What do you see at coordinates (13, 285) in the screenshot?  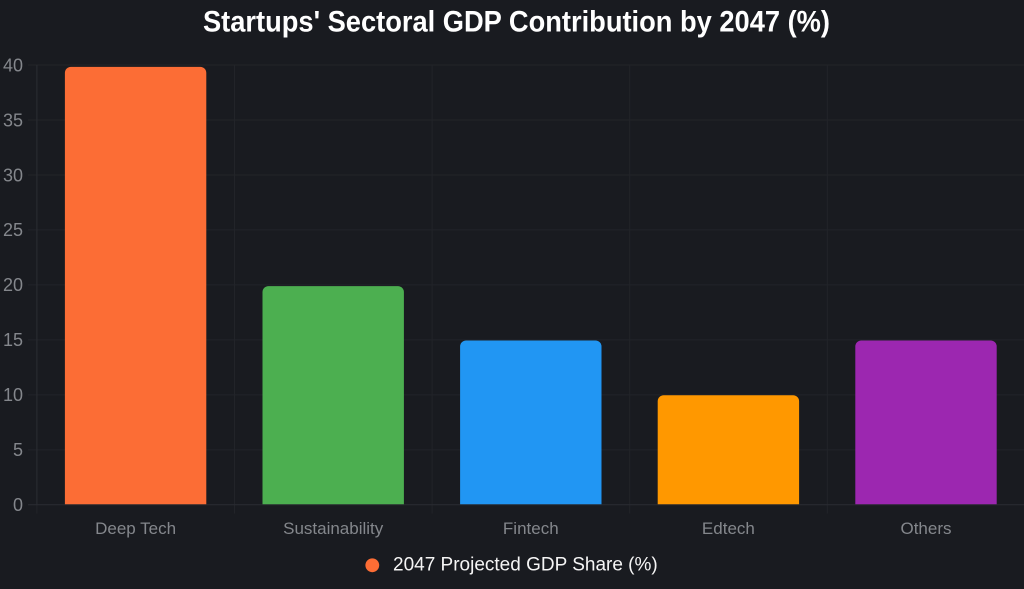 I see `svg-text: 20` at bounding box center [13, 285].